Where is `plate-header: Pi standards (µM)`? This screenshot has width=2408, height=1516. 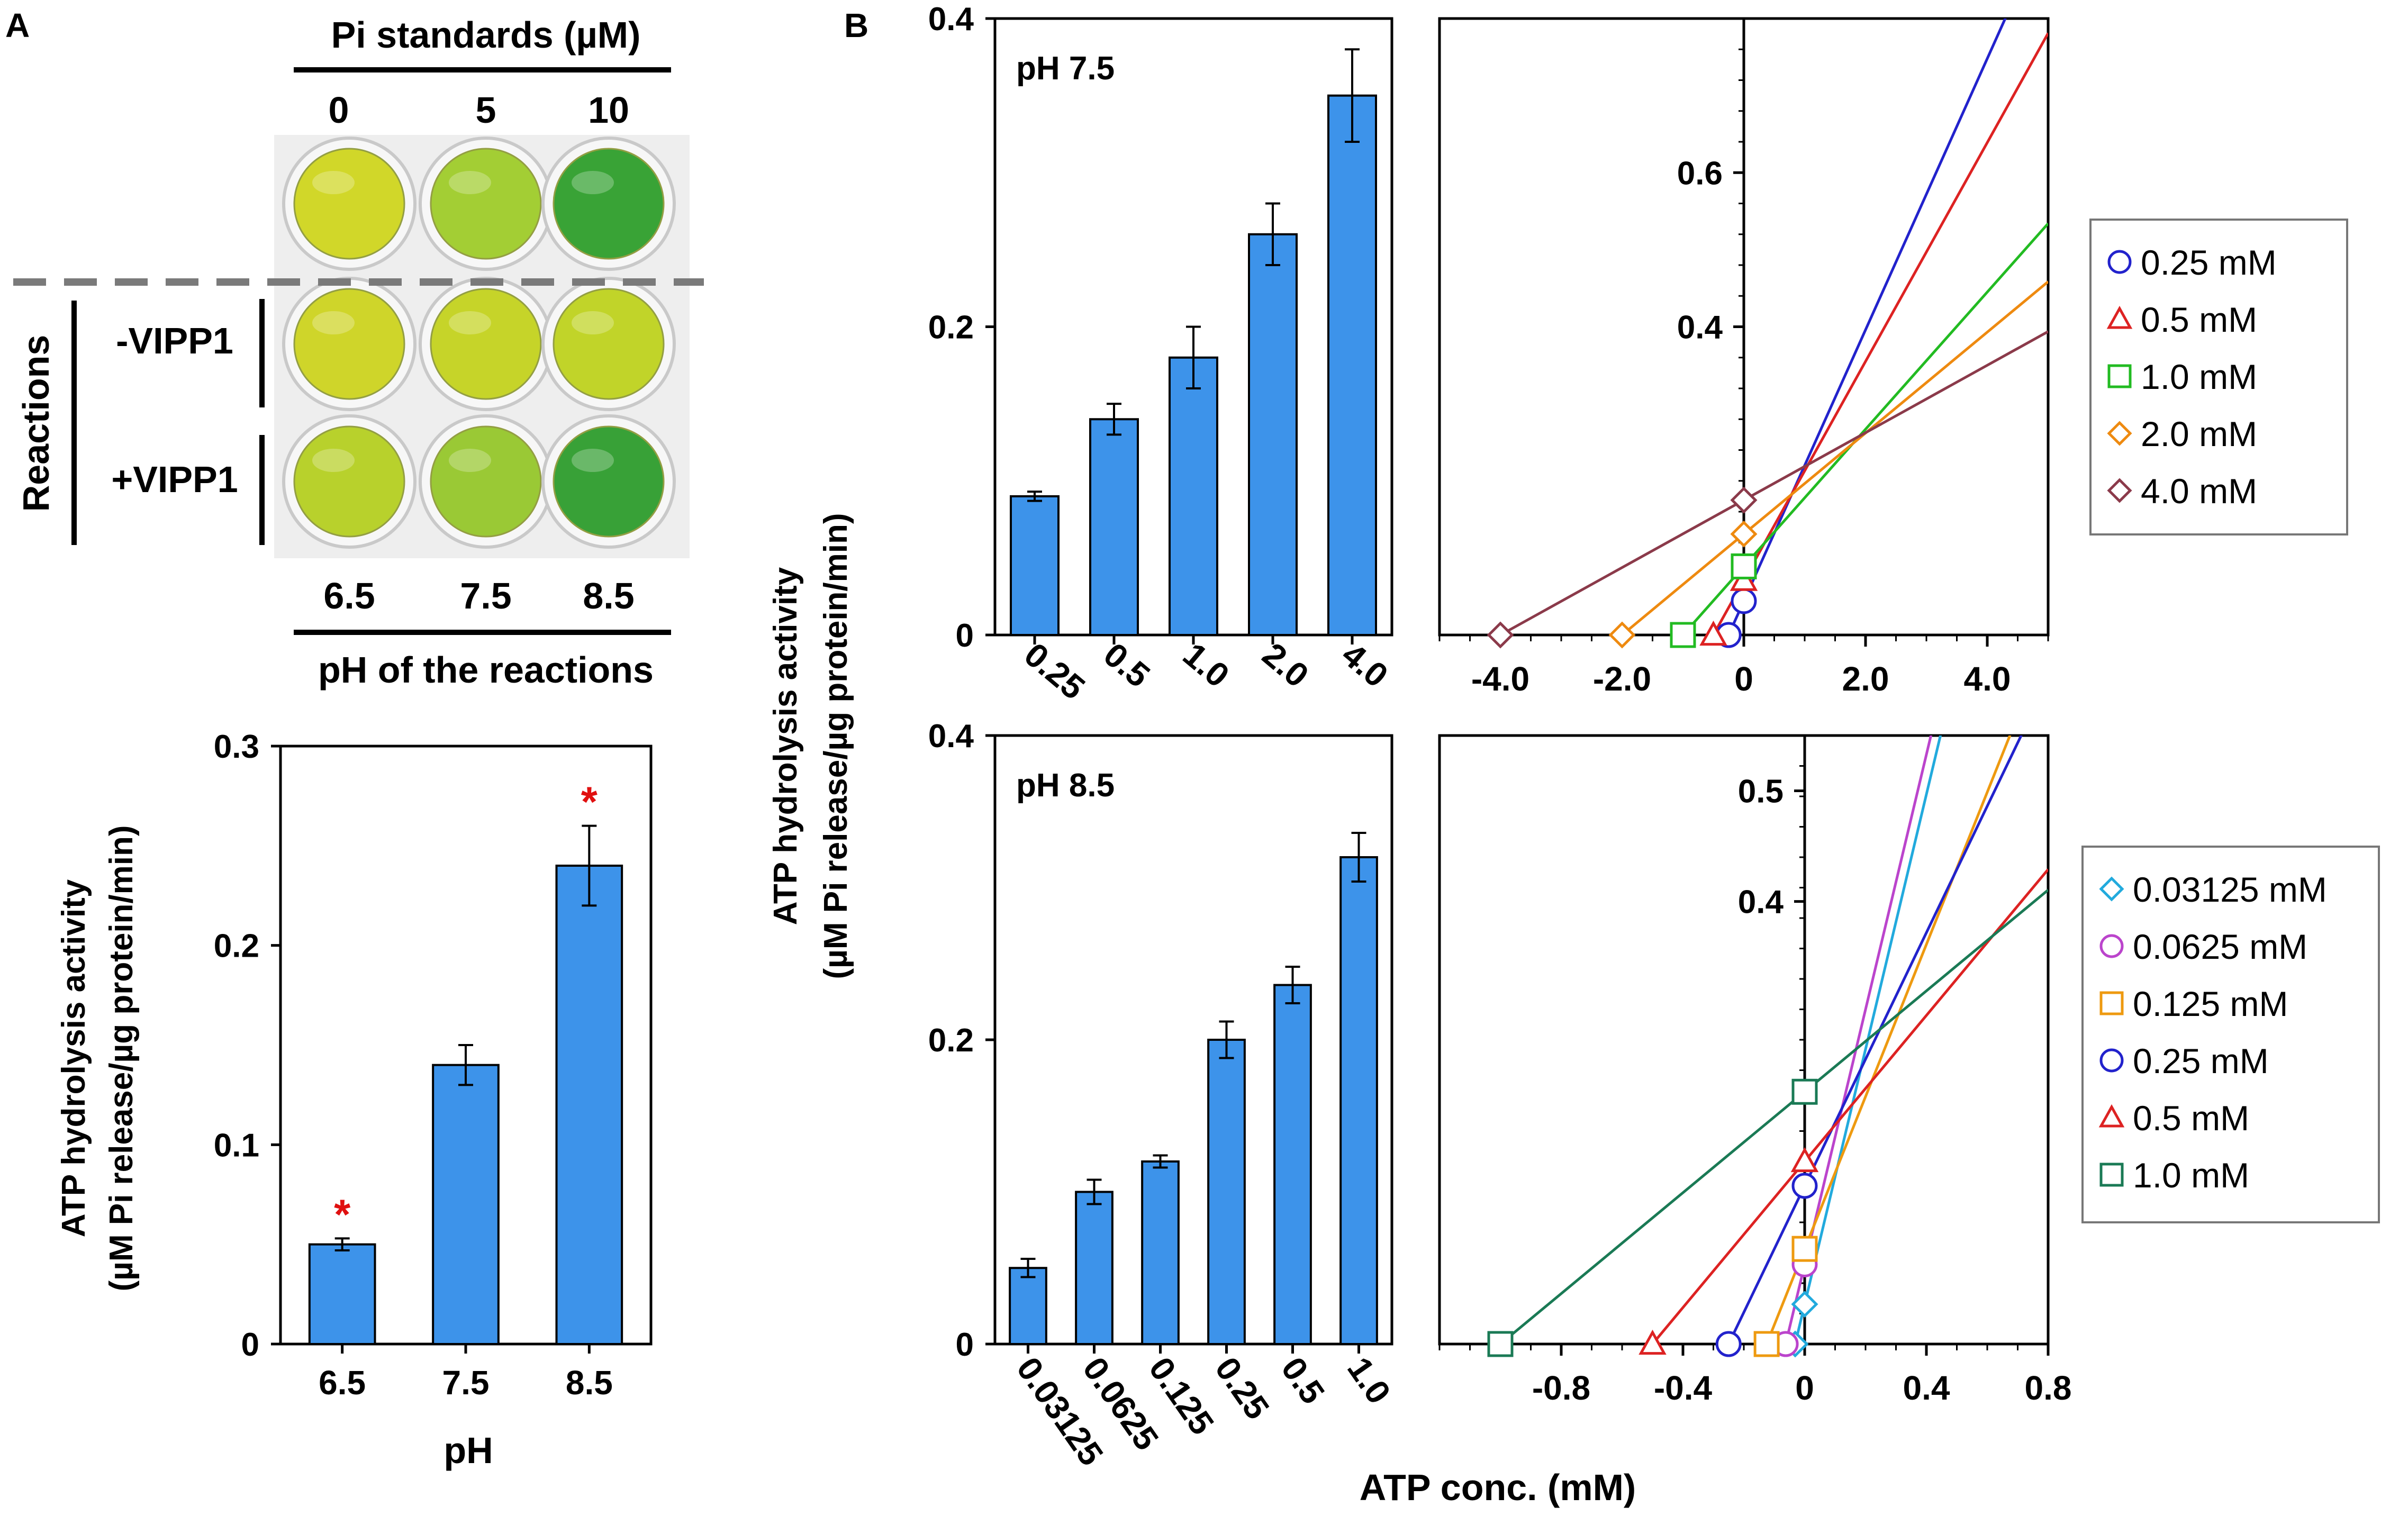 plate-header: Pi standards (µM) is located at coordinates (486, 35).